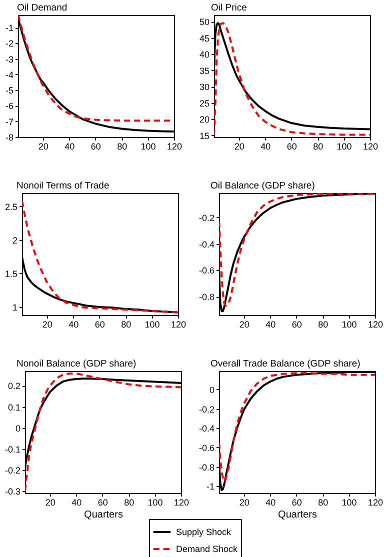 The image size is (388, 557). I want to click on y-tick-label: 25, so click(204, 103).